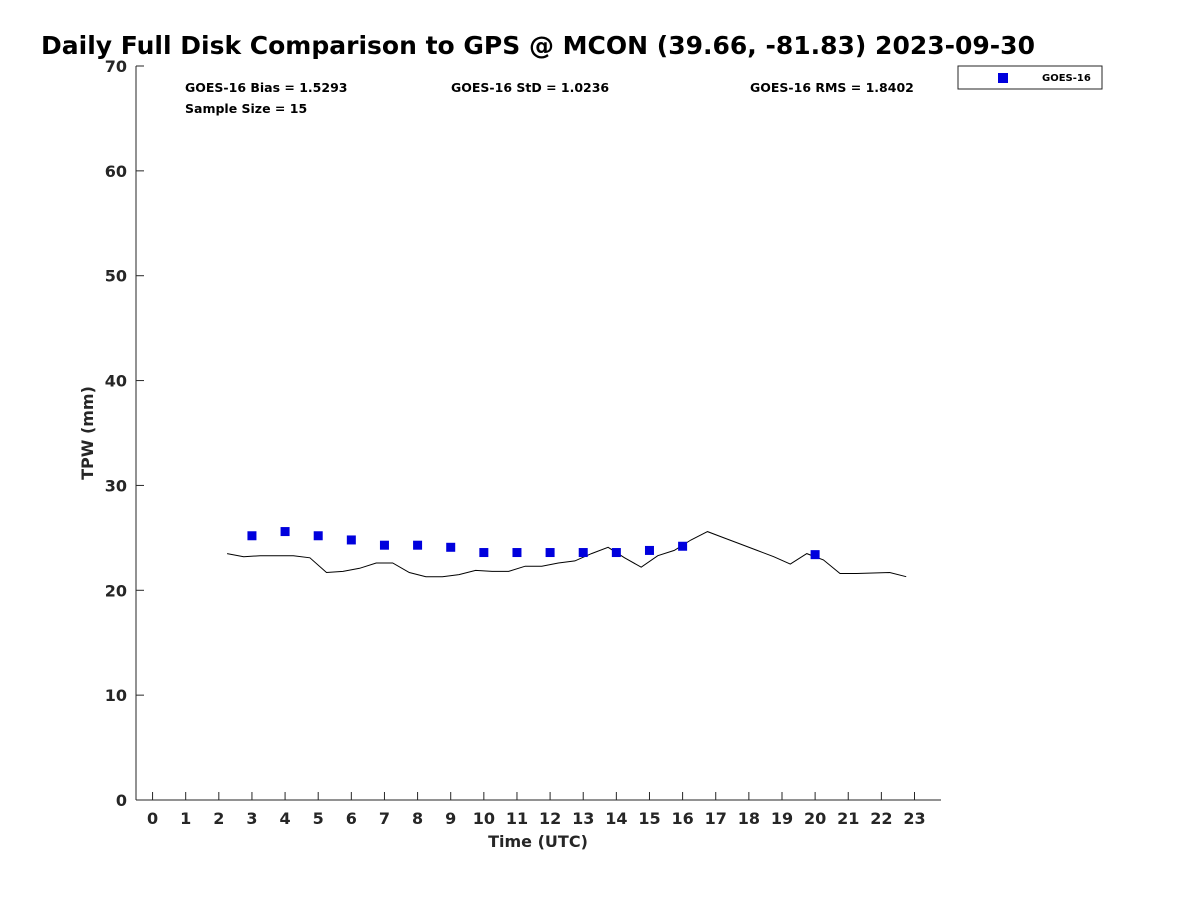  Describe the element at coordinates (384, 818) in the screenshot. I see `x-tick-label: 7` at that location.